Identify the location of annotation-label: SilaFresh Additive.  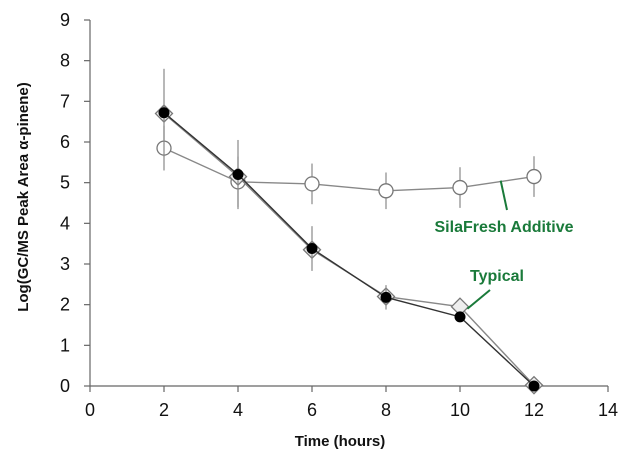
(504, 227).